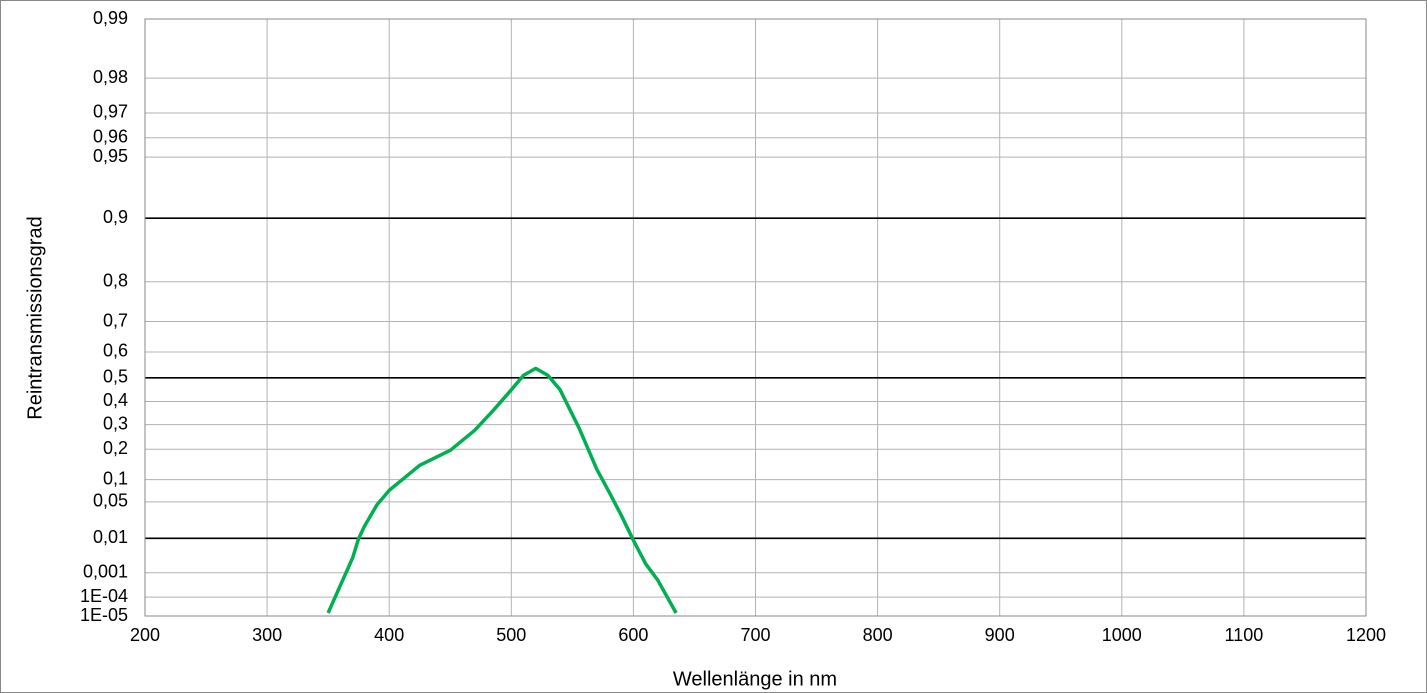  Describe the element at coordinates (110, 112) in the screenshot. I see `y-tick-label: 0,97` at that location.